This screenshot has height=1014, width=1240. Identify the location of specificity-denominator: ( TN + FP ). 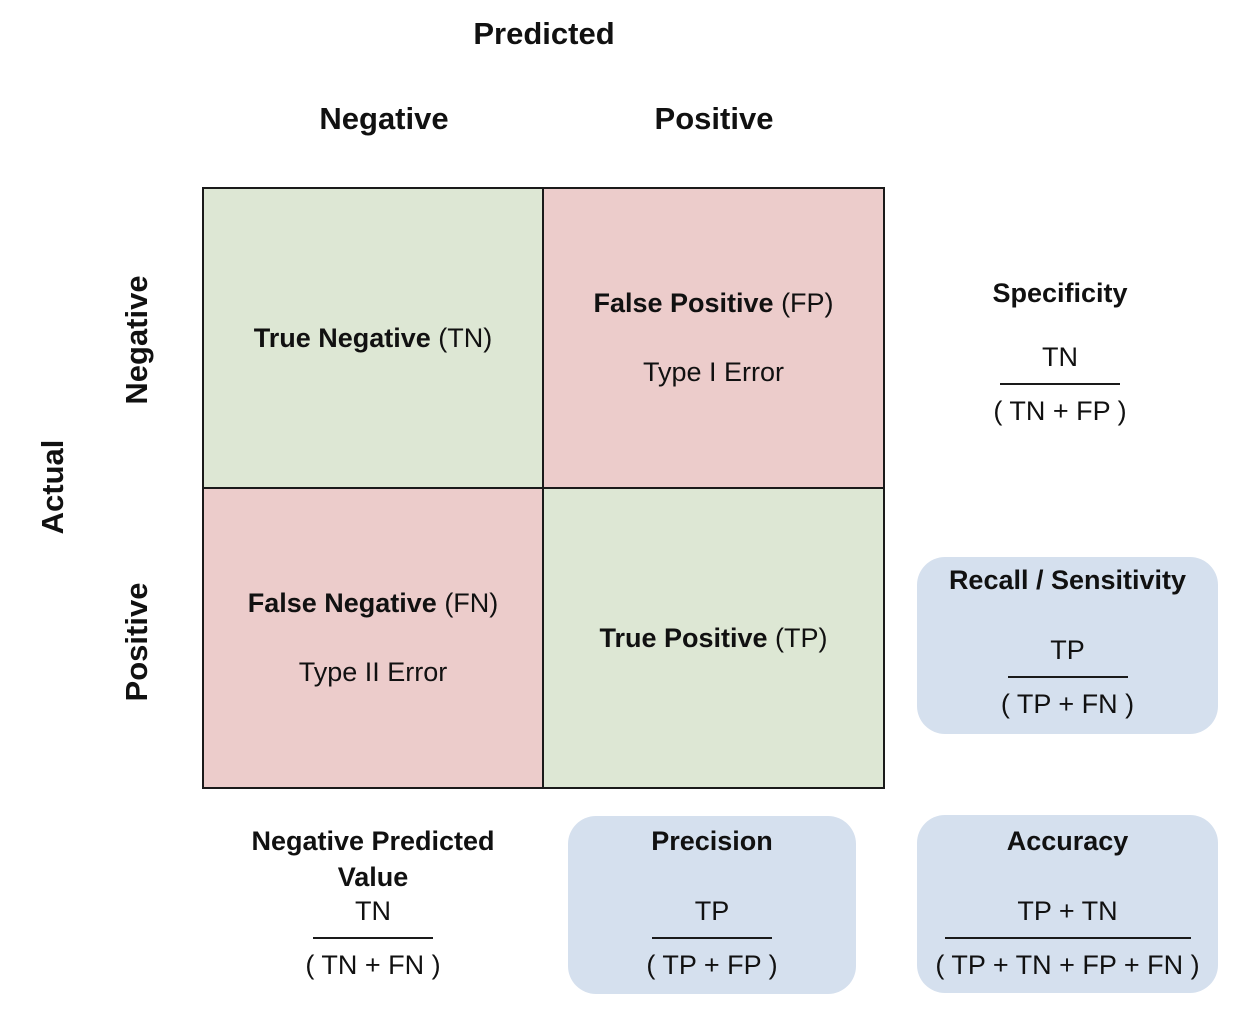
(1060, 411).